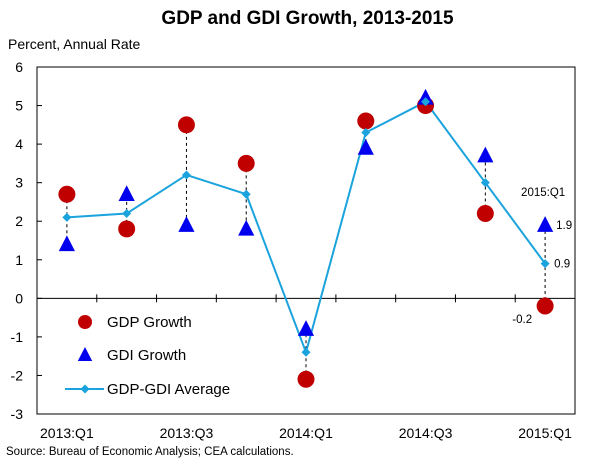 The width and height of the screenshot is (615, 470). I want to click on legend: GDP Growth GDI Growth GDP-GDI Average, so click(147, 356).